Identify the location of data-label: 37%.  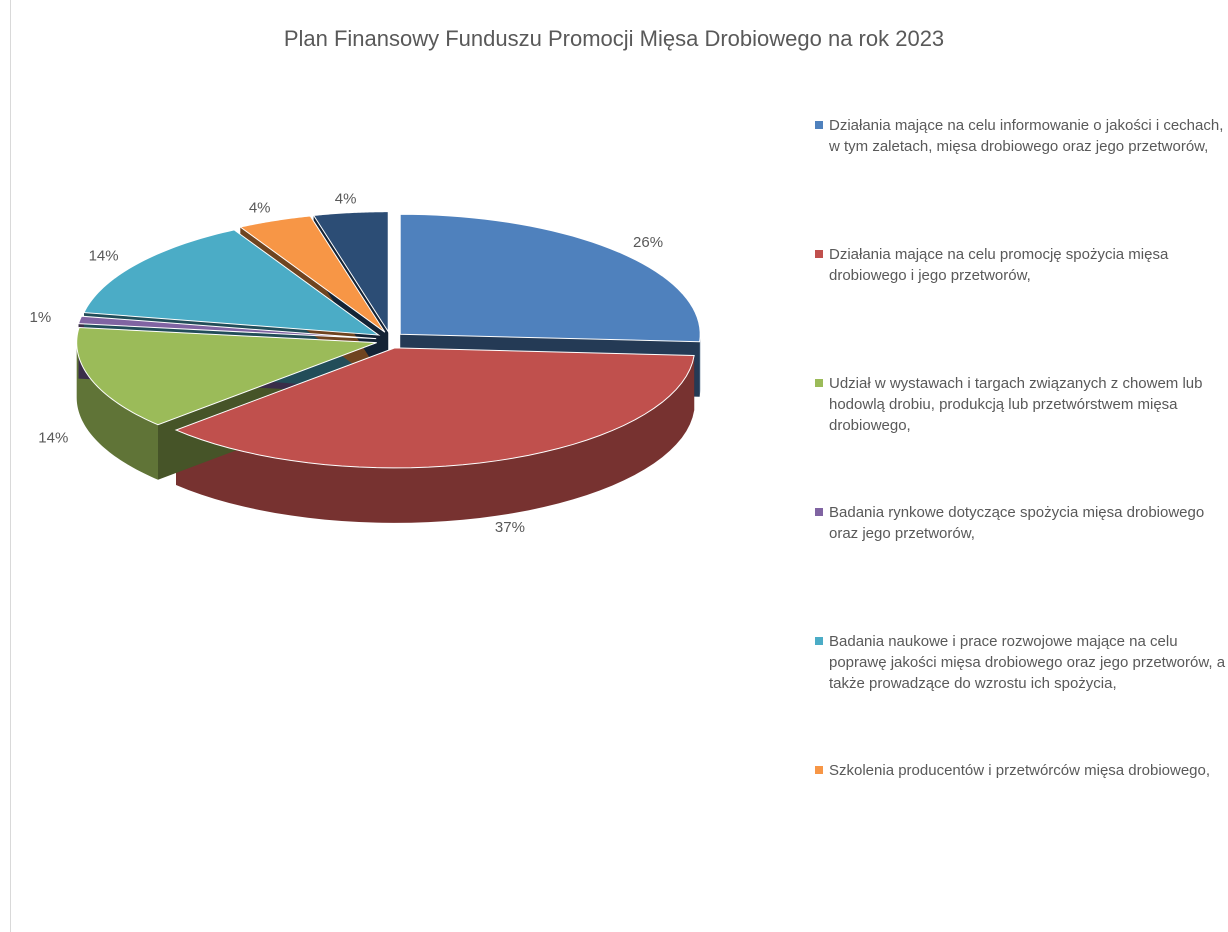
(510, 527).